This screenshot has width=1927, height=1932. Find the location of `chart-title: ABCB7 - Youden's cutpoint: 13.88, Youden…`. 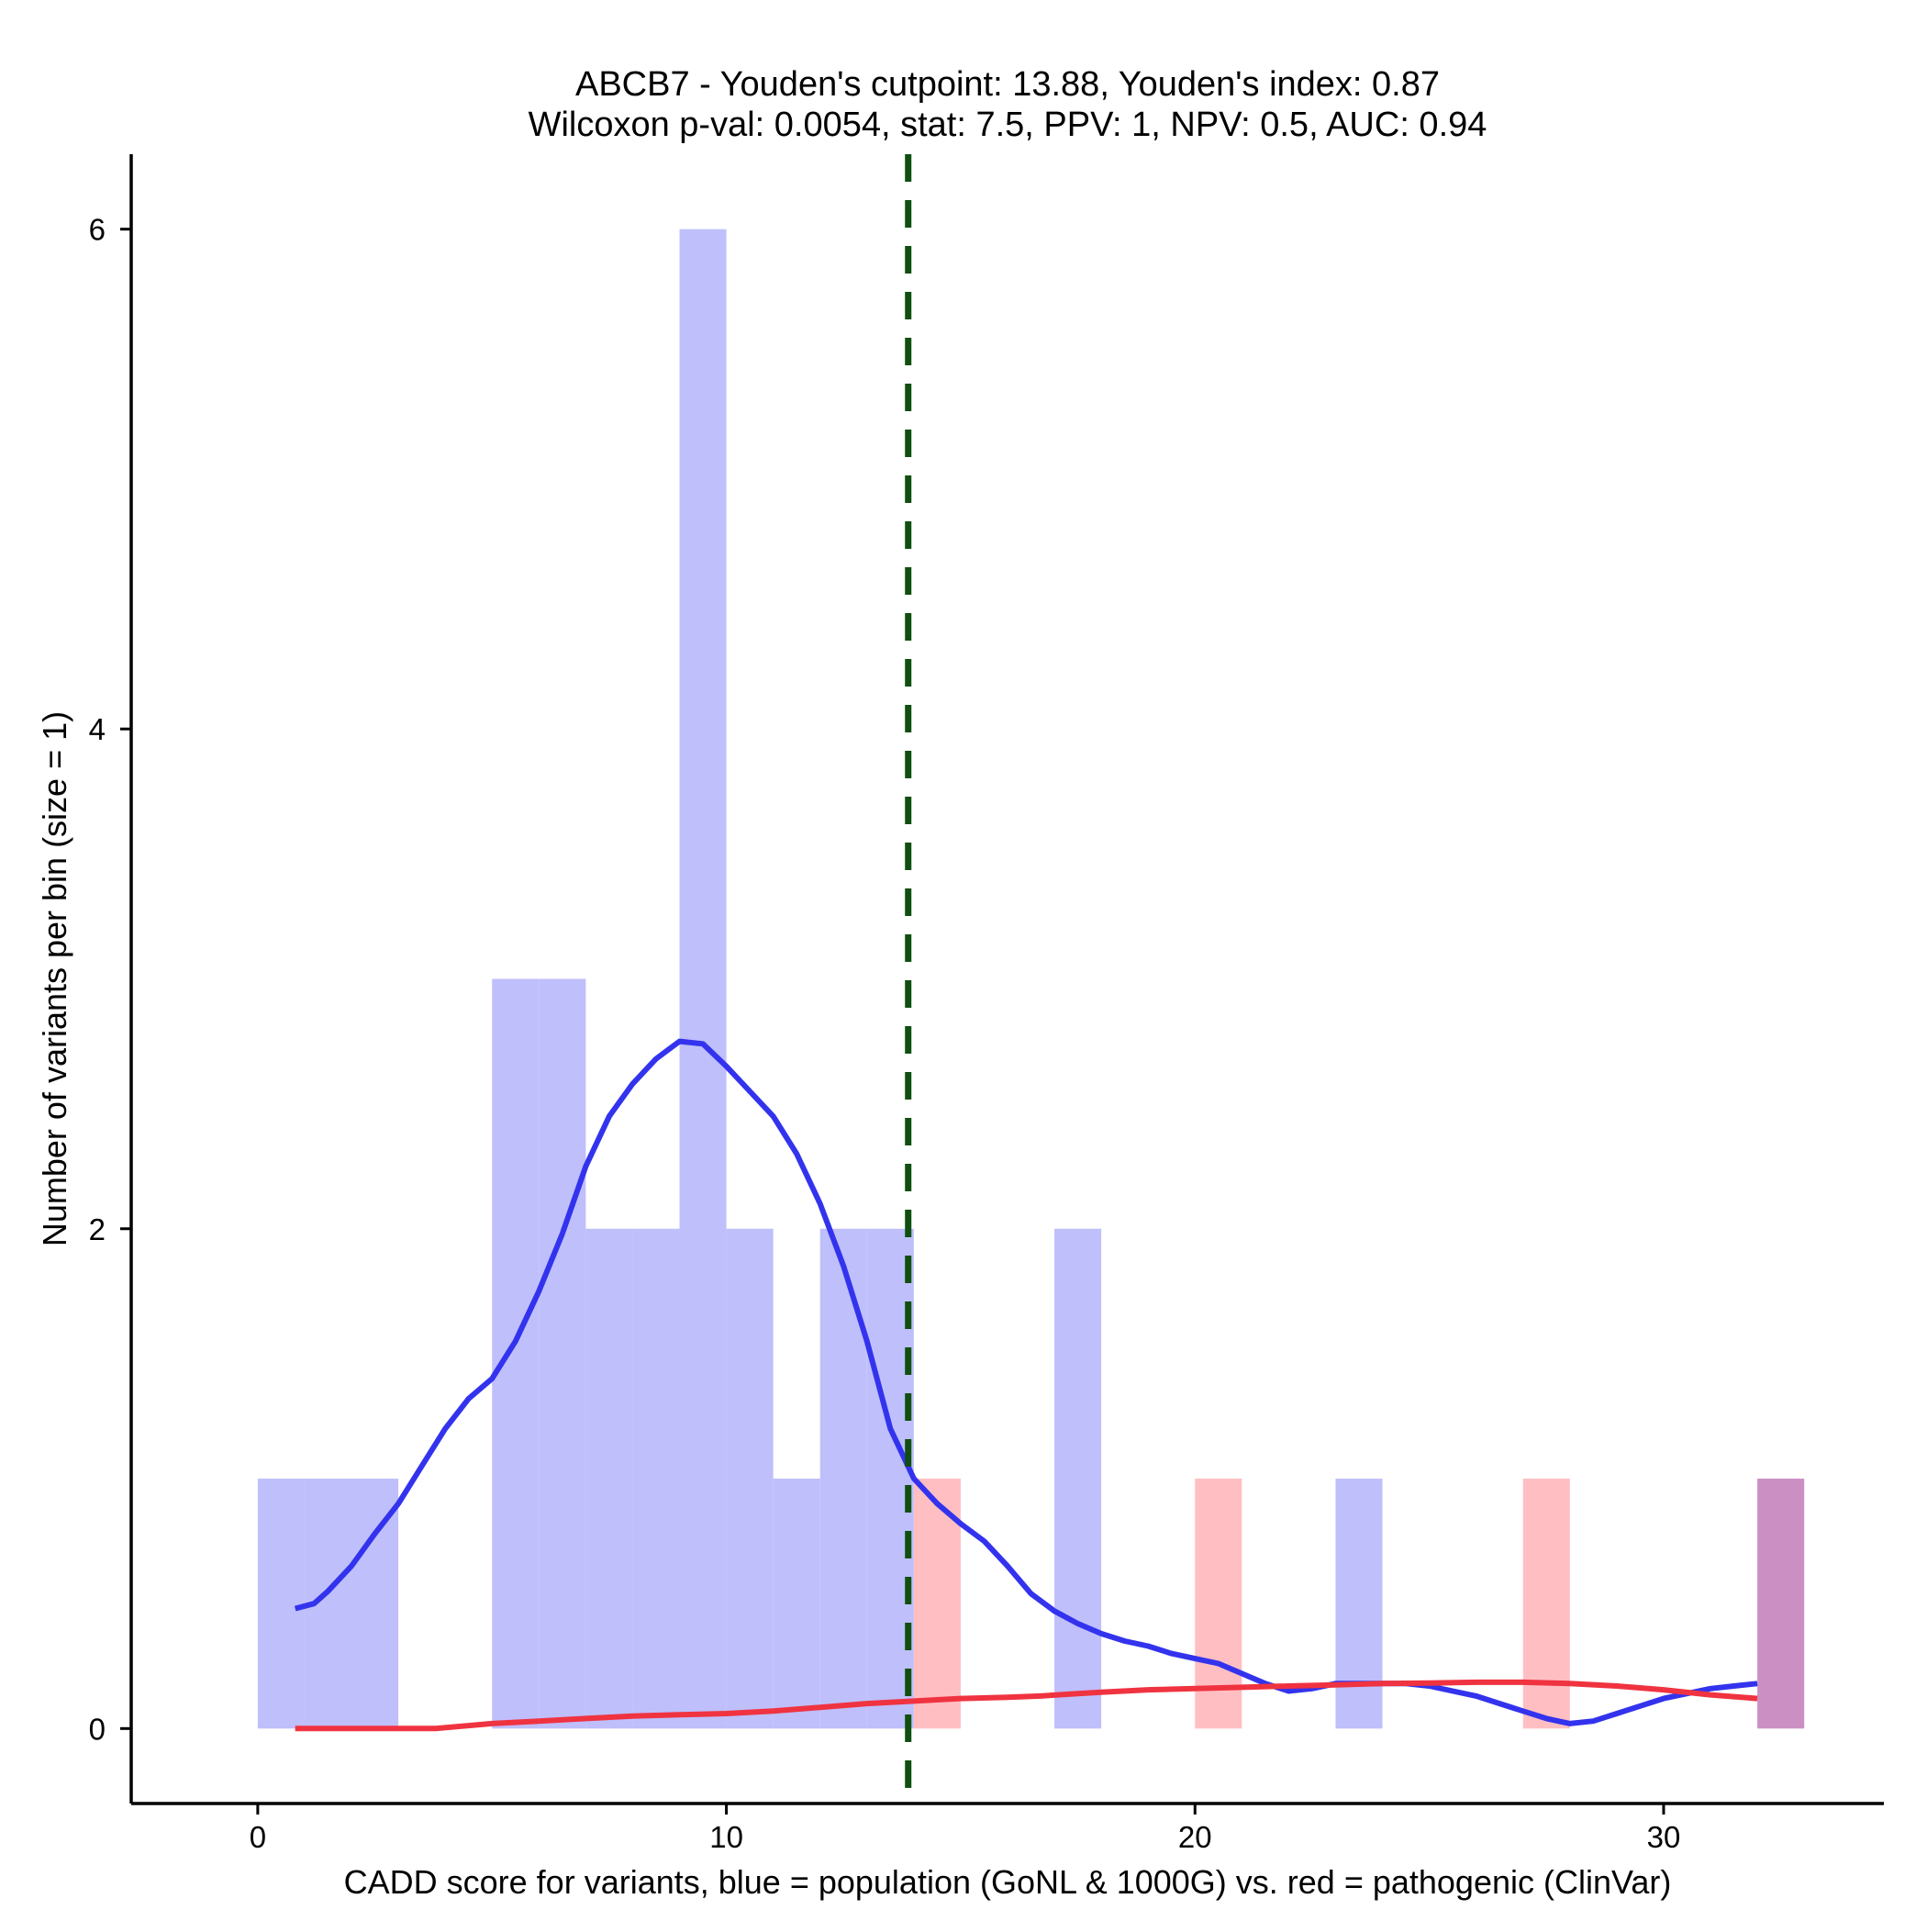

chart-title: ABCB7 - Youden's cutpoint: 13.88, Youden… is located at coordinates (1007, 84).